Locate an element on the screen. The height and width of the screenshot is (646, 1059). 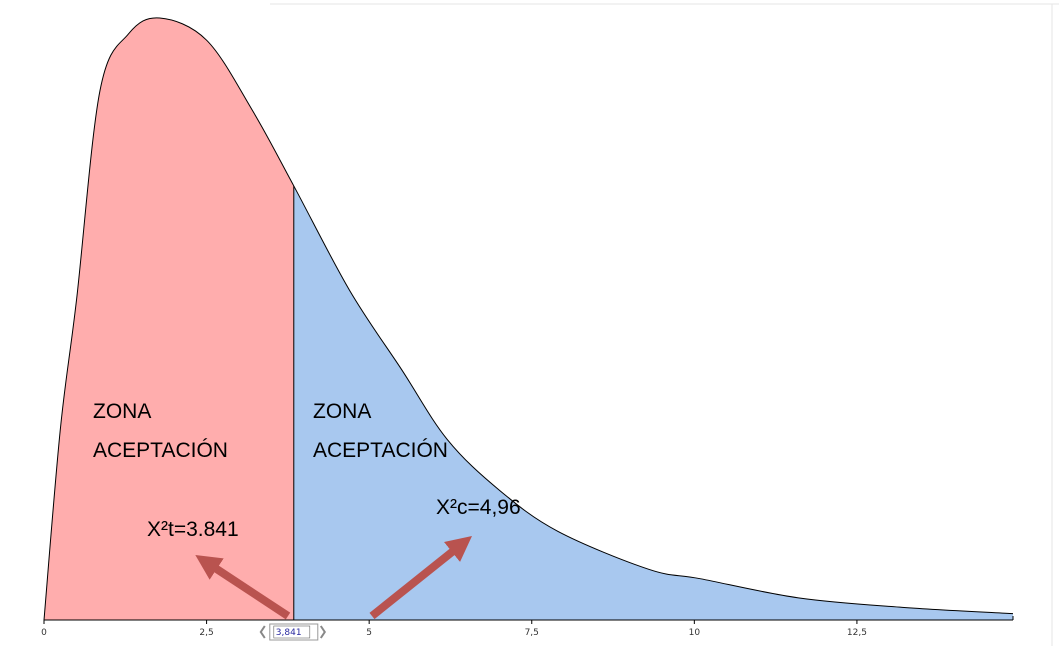
annotation: X²t=3.841 is located at coordinates (193, 529).